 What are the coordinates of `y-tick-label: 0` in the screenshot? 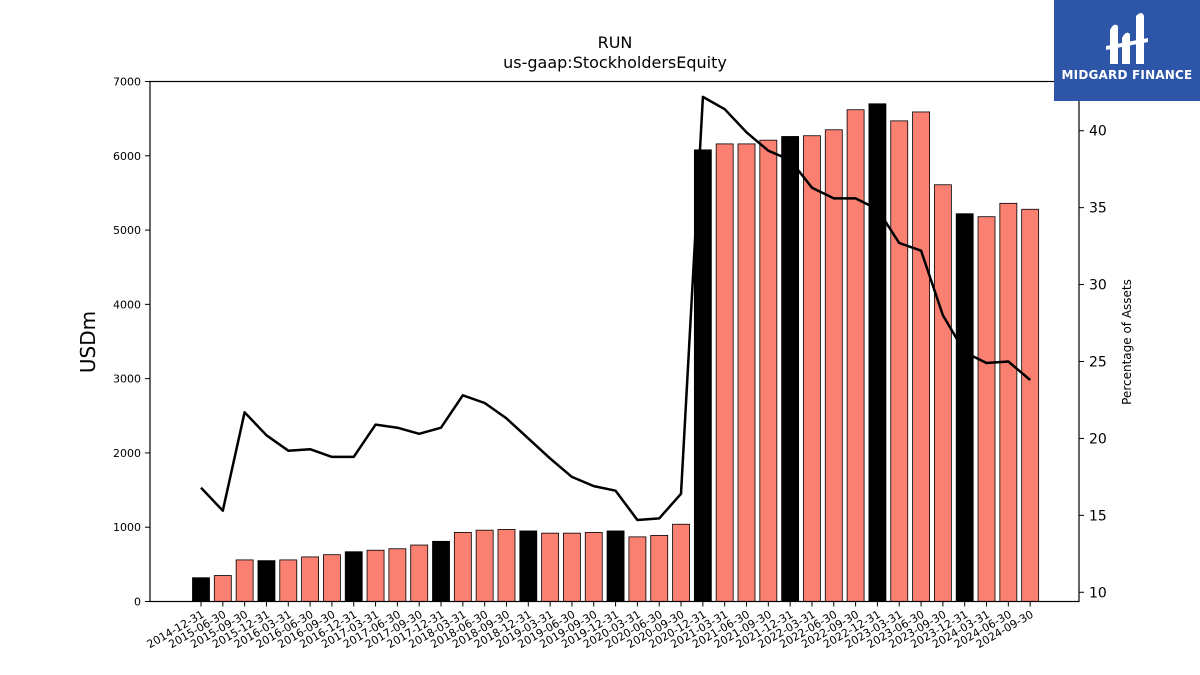 It's located at (137, 602).